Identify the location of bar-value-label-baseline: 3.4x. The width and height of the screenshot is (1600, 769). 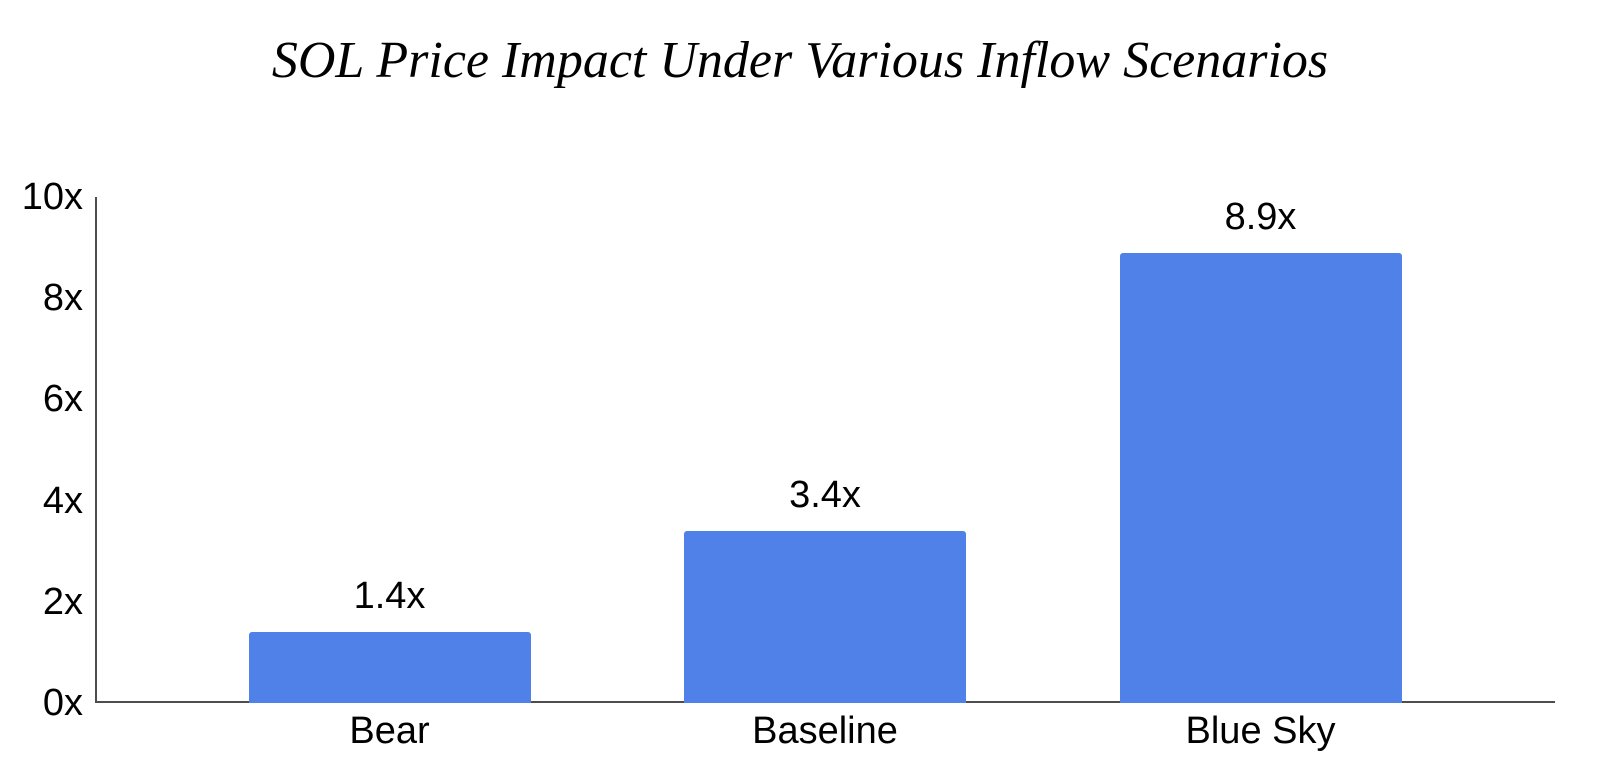
(825, 494).